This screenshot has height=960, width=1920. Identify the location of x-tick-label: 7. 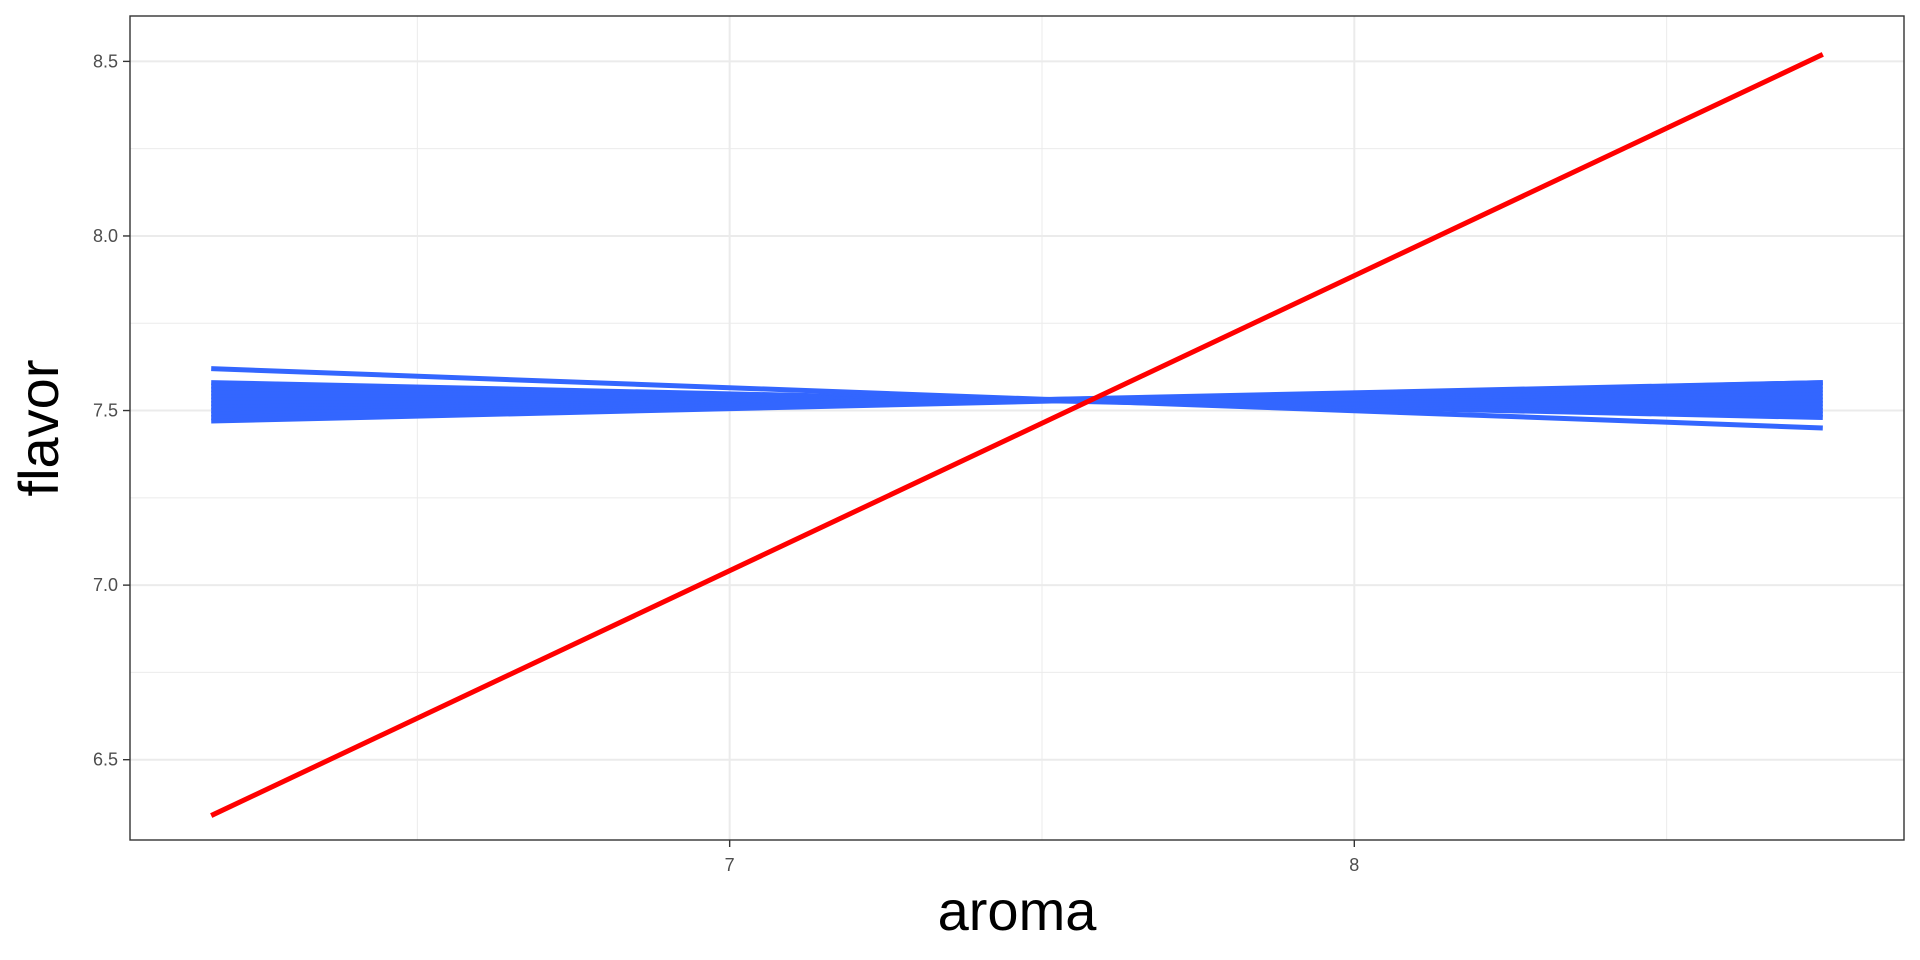
(730, 865).